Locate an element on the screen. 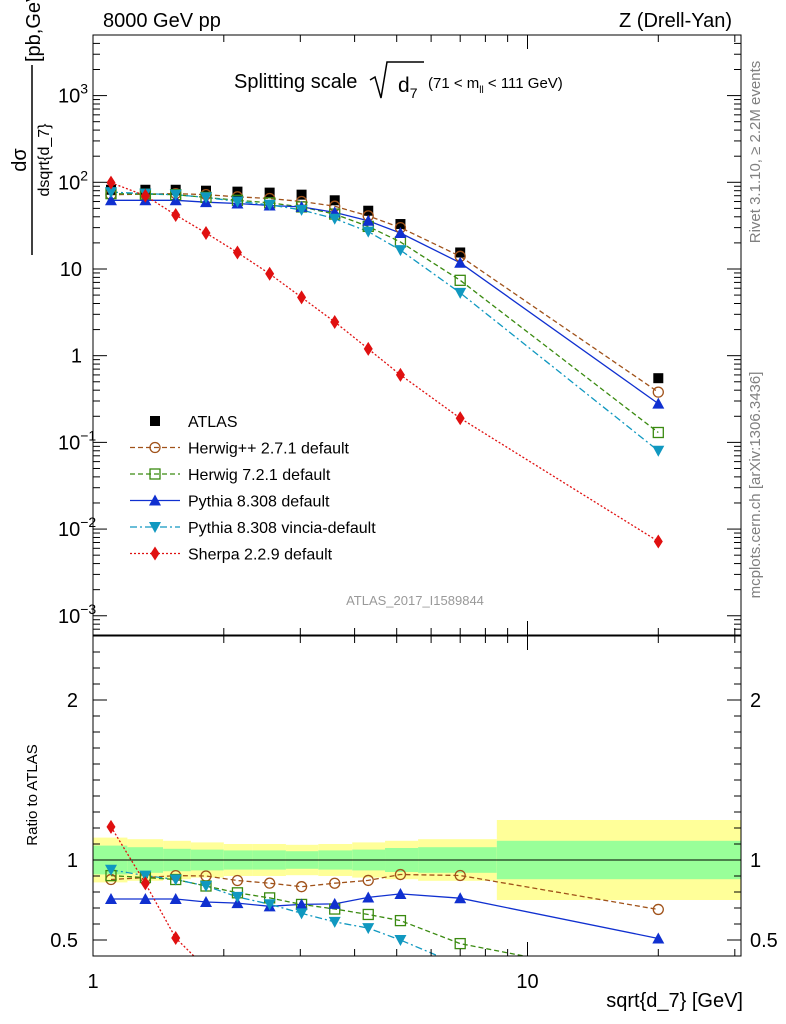 This screenshot has height=1024, width=786. y-label-numerator: dσ is located at coordinates (20, 160).